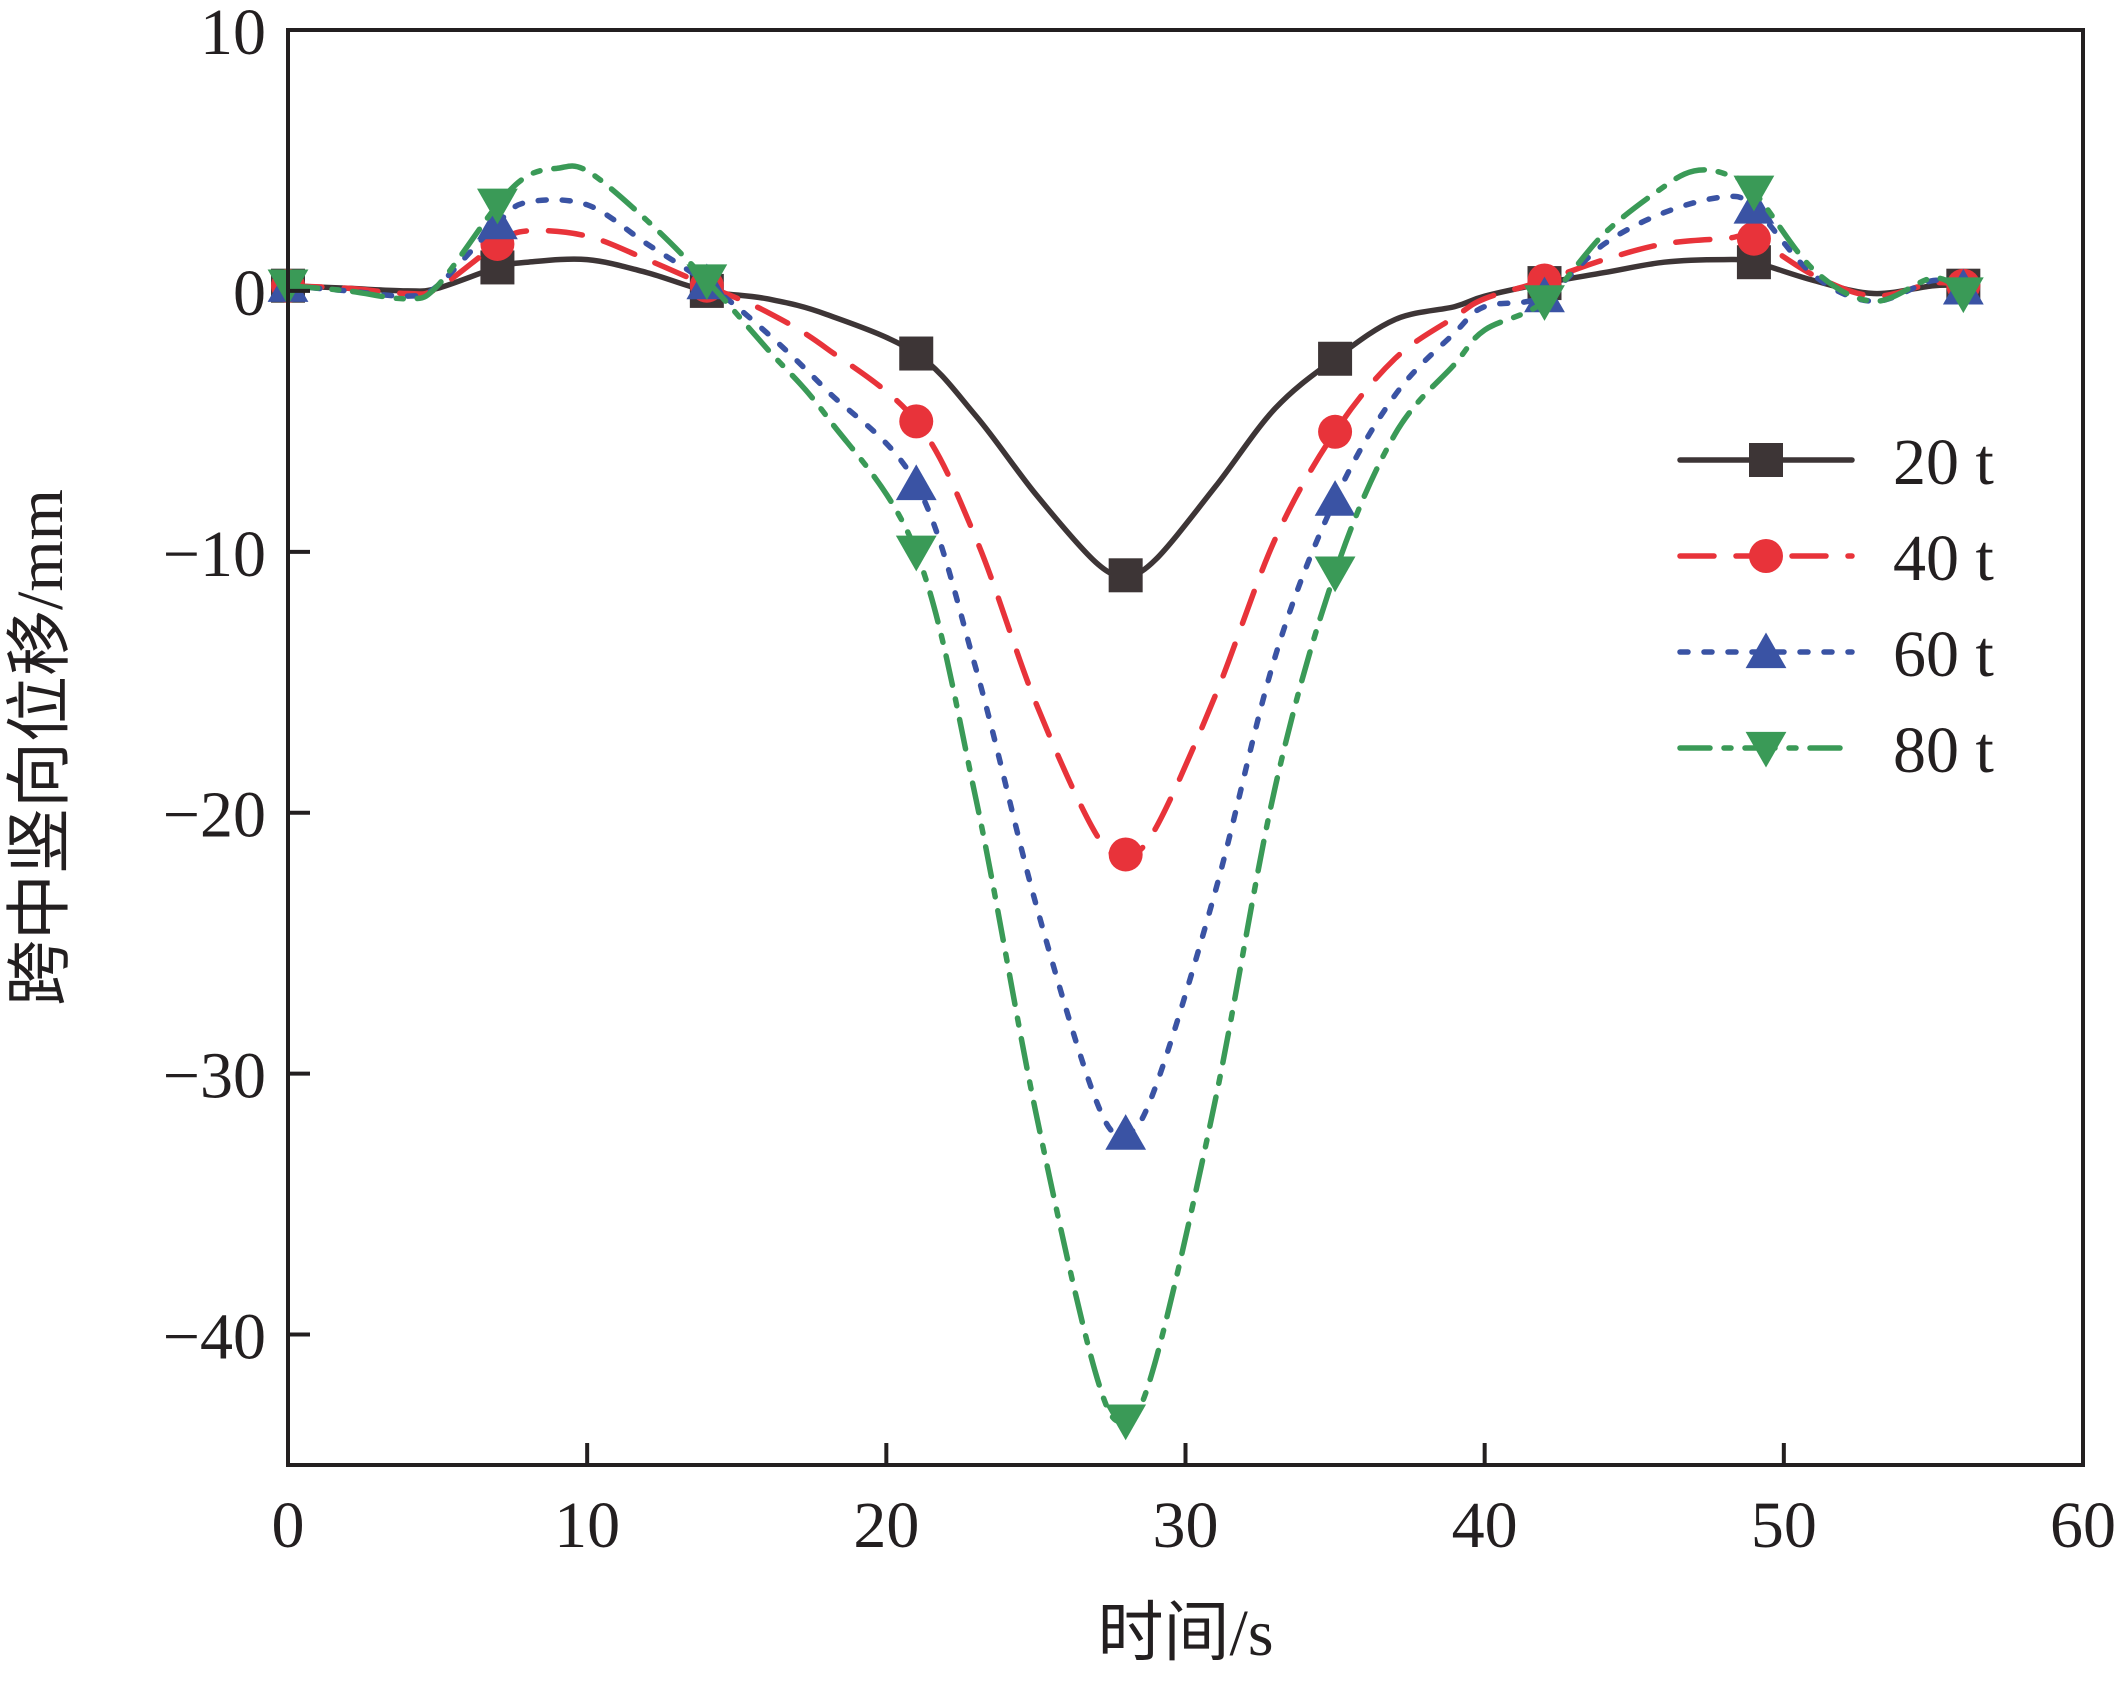  What do you see at coordinates (1784, 1525) in the screenshot?
I see `x-tick-label: 50` at bounding box center [1784, 1525].